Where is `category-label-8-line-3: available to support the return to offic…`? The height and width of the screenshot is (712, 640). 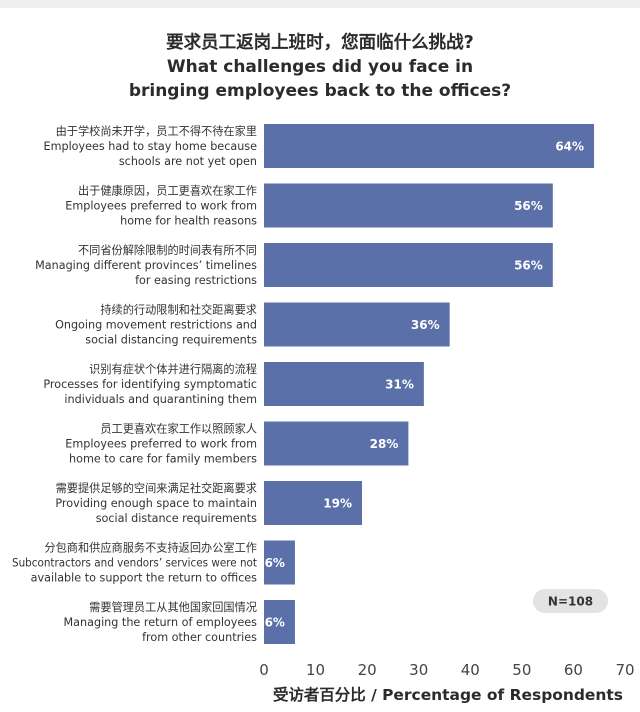 category-label-8-line-3: available to support the return to offic… is located at coordinates (144, 578).